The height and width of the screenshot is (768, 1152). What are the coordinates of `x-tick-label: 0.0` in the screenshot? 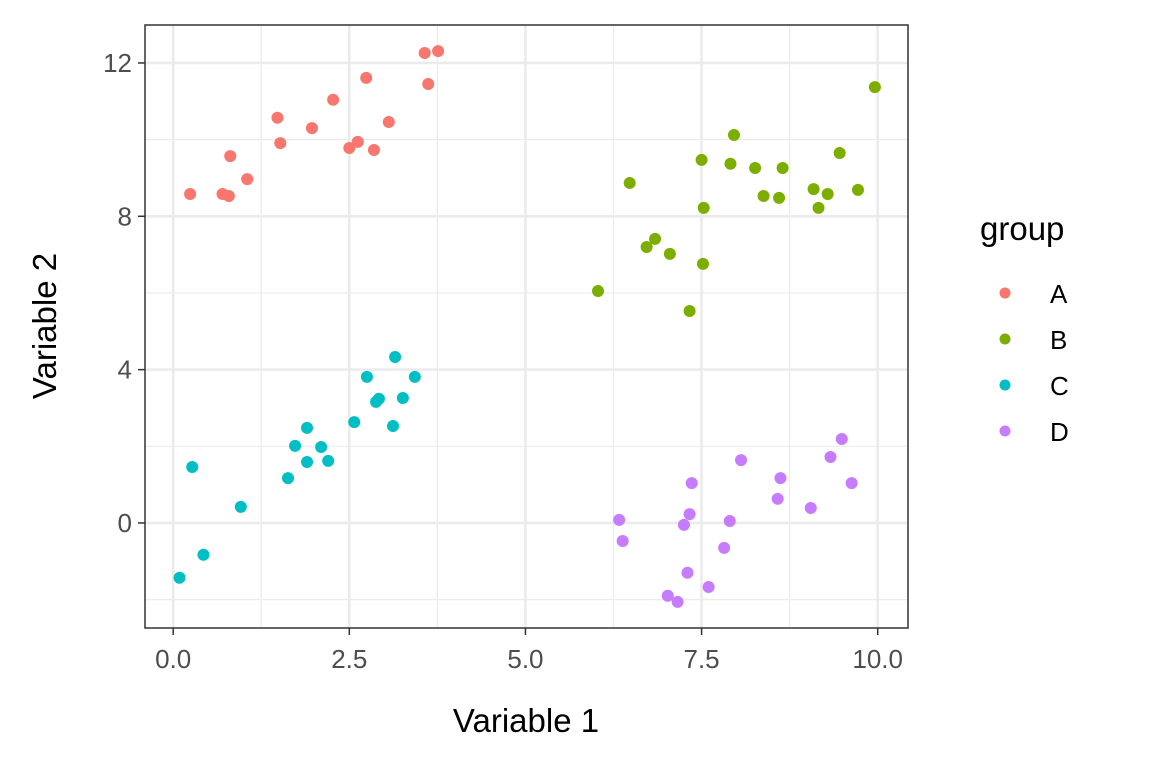 It's located at (173, 659).